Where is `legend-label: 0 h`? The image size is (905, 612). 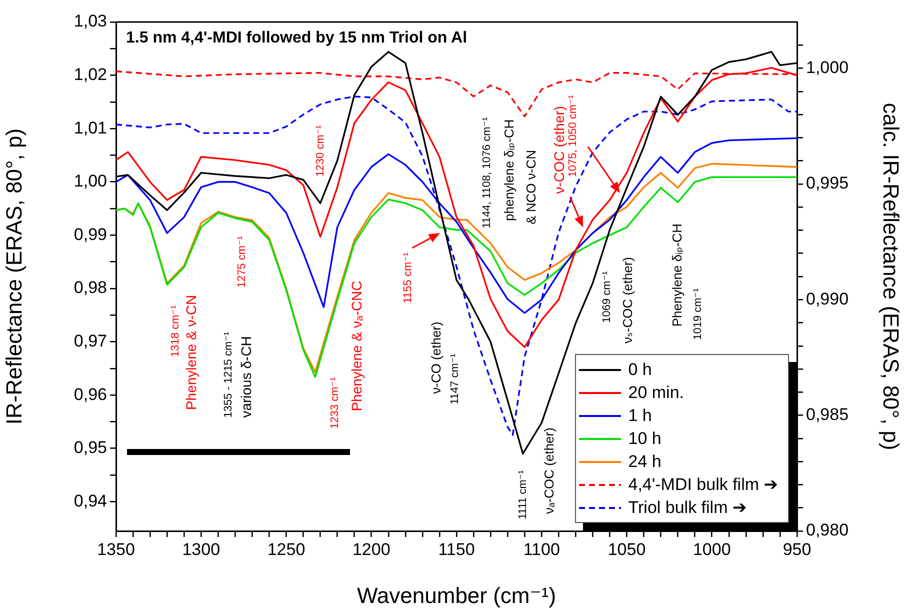 legend-label: 0 h is located at coordinates (640, 370).